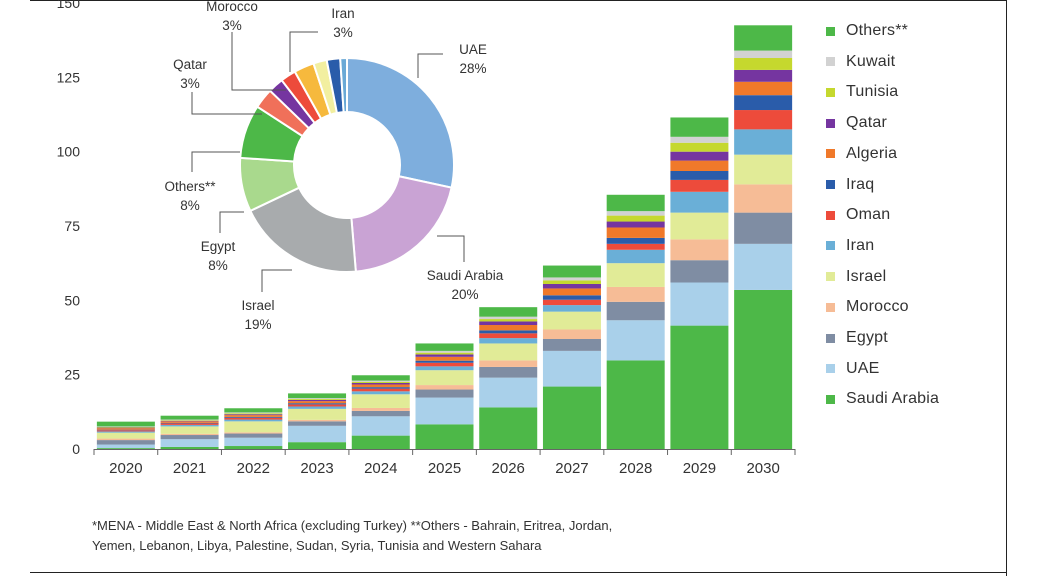 This screenshot has height=576, width=1038. What do you see at coordinates (872, 92) in the screenshot?
I see `legend-label: Tunisia` at bounding box center [872, 92].